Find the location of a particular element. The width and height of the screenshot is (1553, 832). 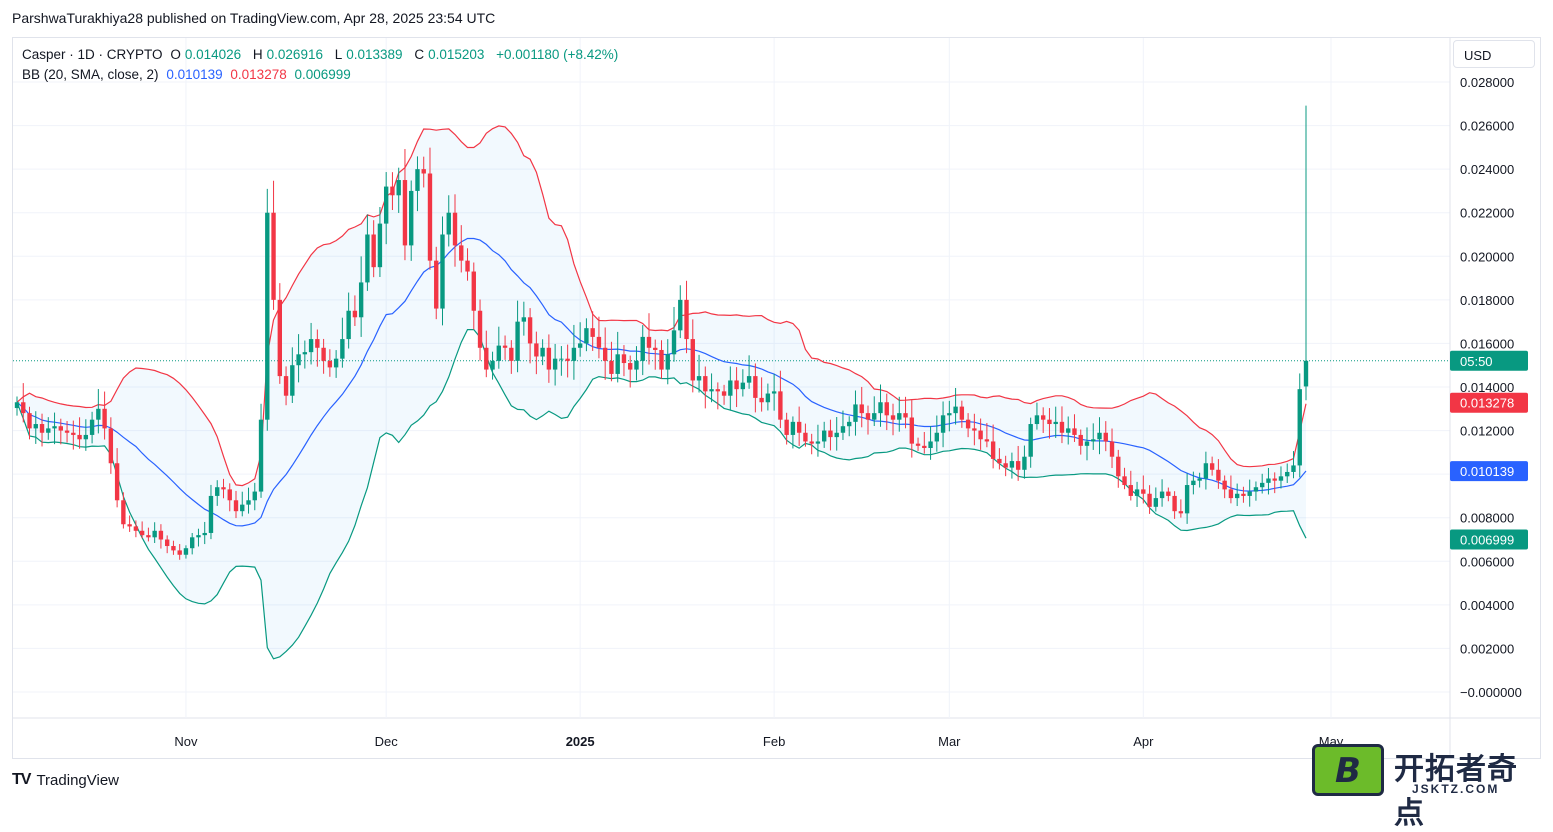

watermark-logo: B 开拓者奇点 JSKTZ.COM is located at coordinates (1430, 786).